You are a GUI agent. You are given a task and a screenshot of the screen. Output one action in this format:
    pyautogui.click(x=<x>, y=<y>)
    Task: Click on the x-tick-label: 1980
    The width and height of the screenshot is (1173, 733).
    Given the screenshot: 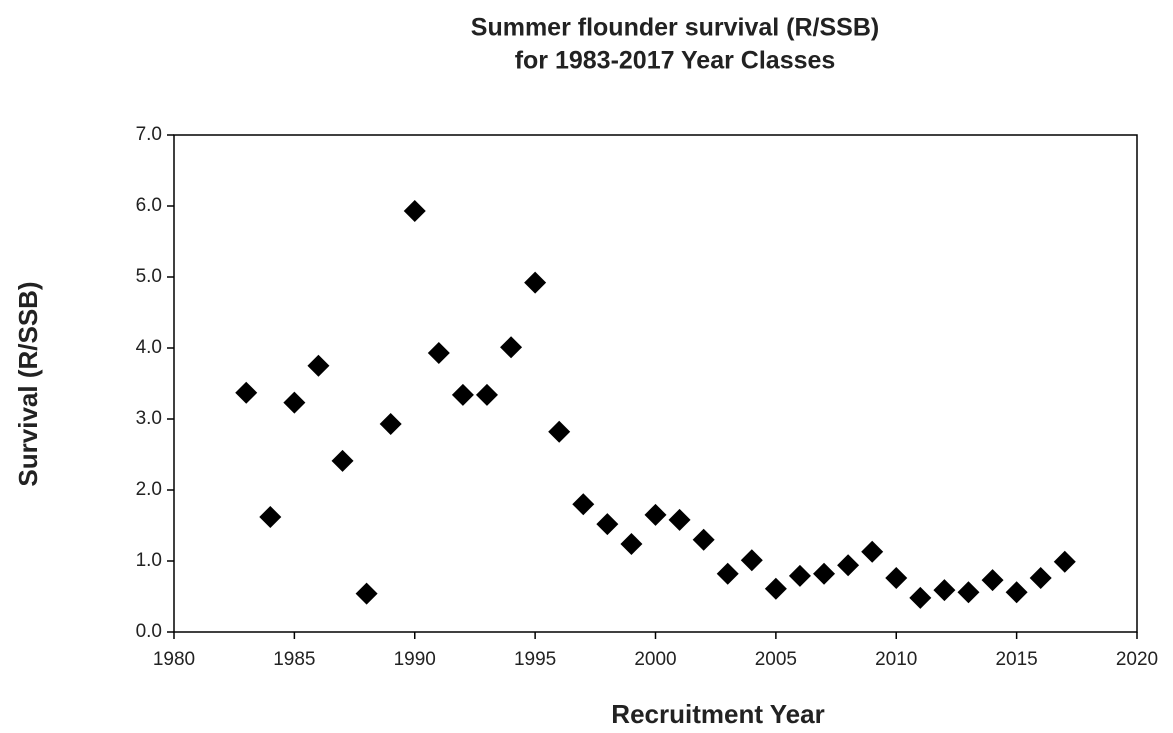 What is the action you would take?
    pyautogui.click(x=174, y=659)
    